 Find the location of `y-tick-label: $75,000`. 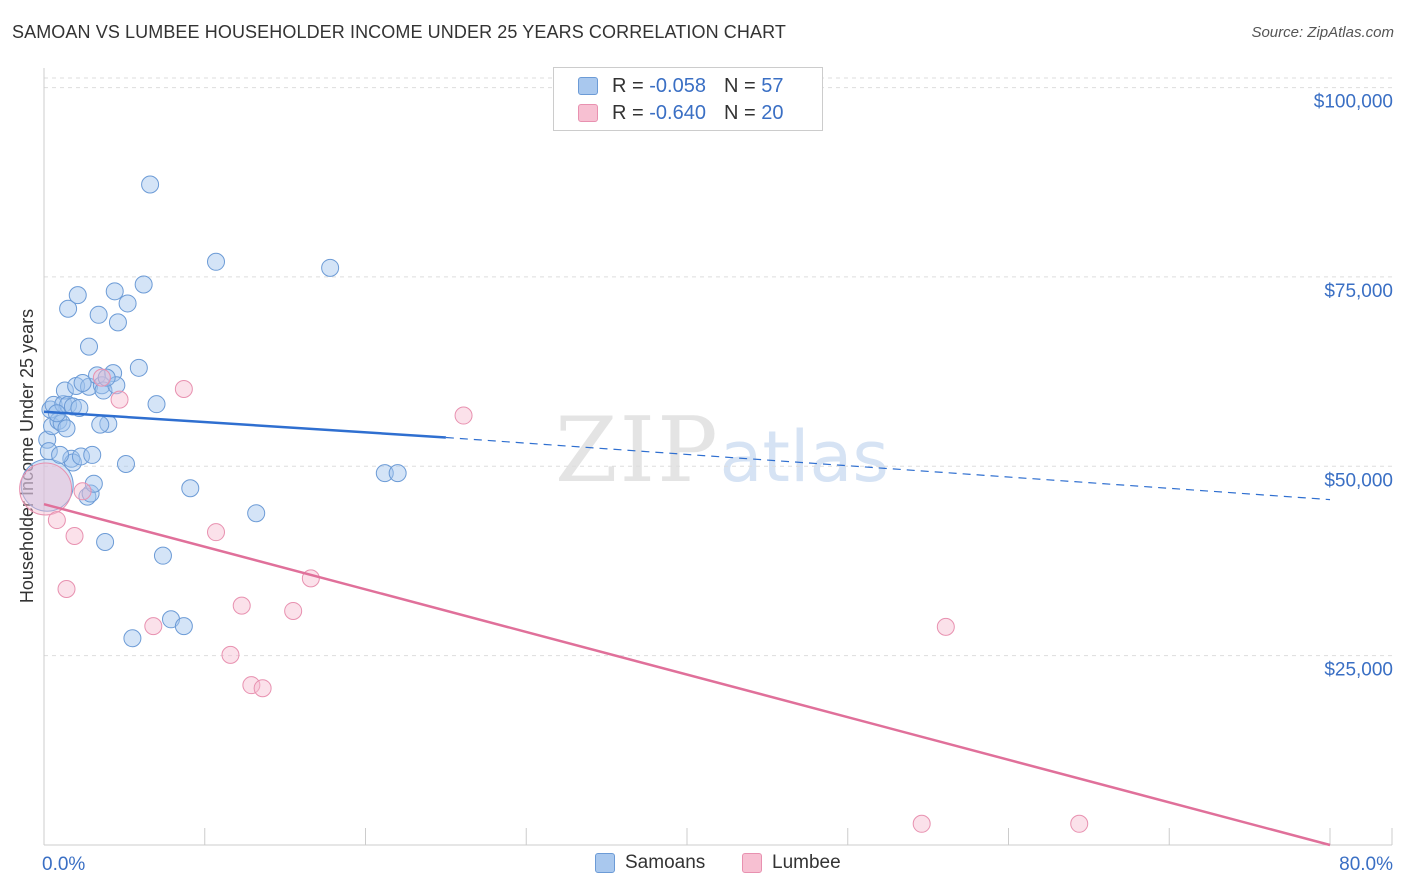

y-tick-label: $75,000 is located at coordinates (1358, 291).